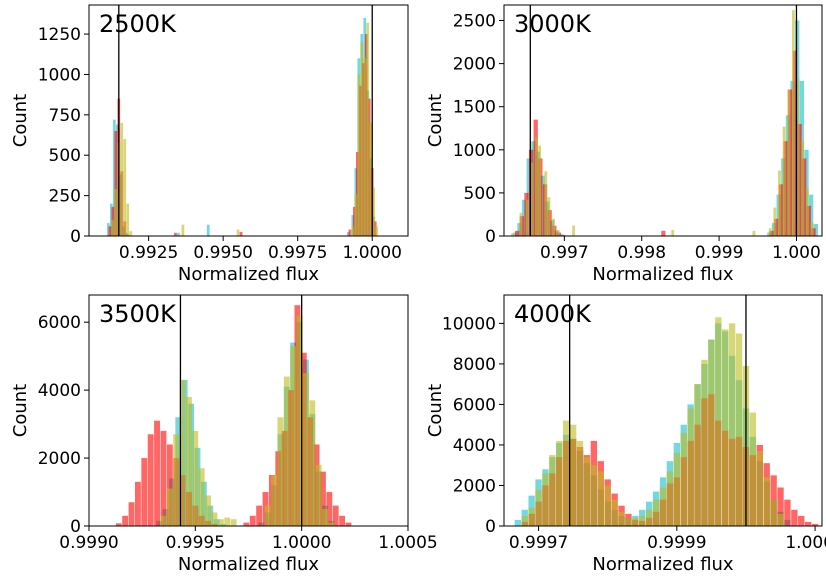 This screenshot has width=826, height=576. What do you see at coordinates (249, 274) in the screenshot?
I see `panel-2500k-x-axis-label: Normalized flux` at bounding box center [249, 274].